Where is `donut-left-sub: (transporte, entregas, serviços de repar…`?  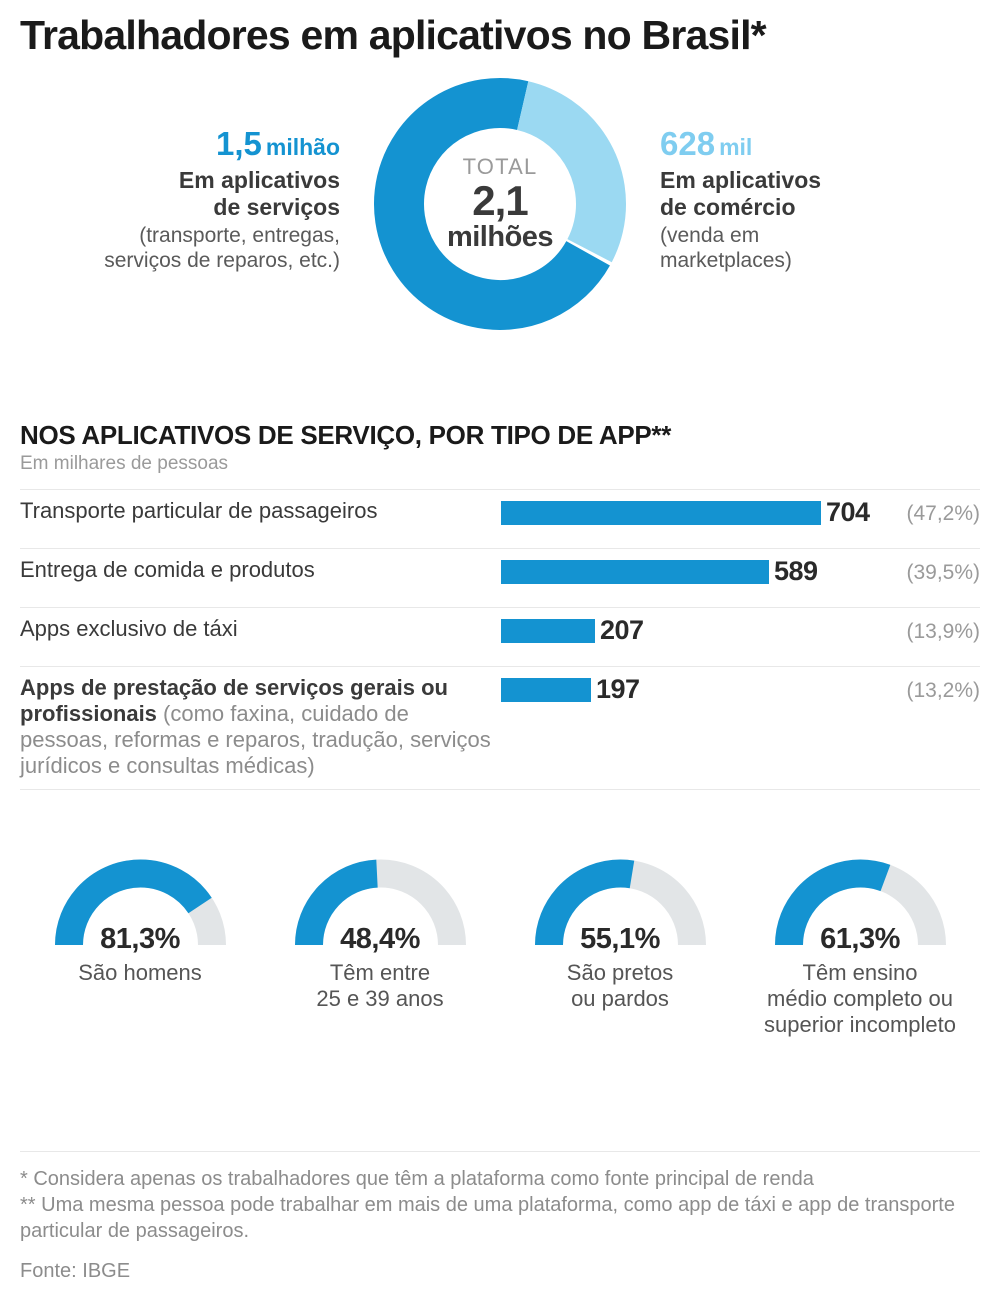
donut-left-sub: (transporte, entregas, serviços de repar… is located at coordinates (180, 248).